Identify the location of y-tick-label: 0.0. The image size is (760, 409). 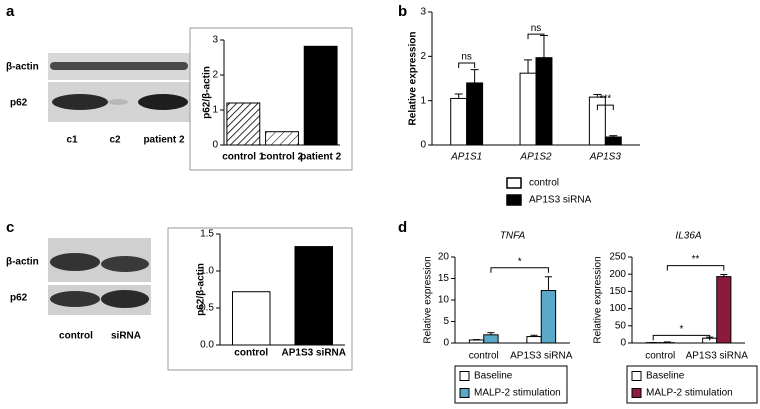
(207, 345).